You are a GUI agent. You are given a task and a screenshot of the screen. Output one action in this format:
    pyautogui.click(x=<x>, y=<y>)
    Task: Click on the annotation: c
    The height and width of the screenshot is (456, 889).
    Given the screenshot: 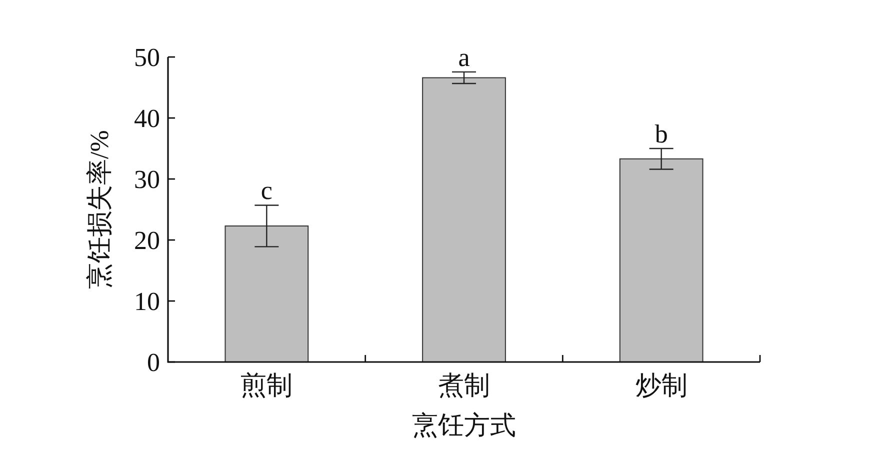 What is the action you would take?
    pyautogui.click(x=266, y=191)
    